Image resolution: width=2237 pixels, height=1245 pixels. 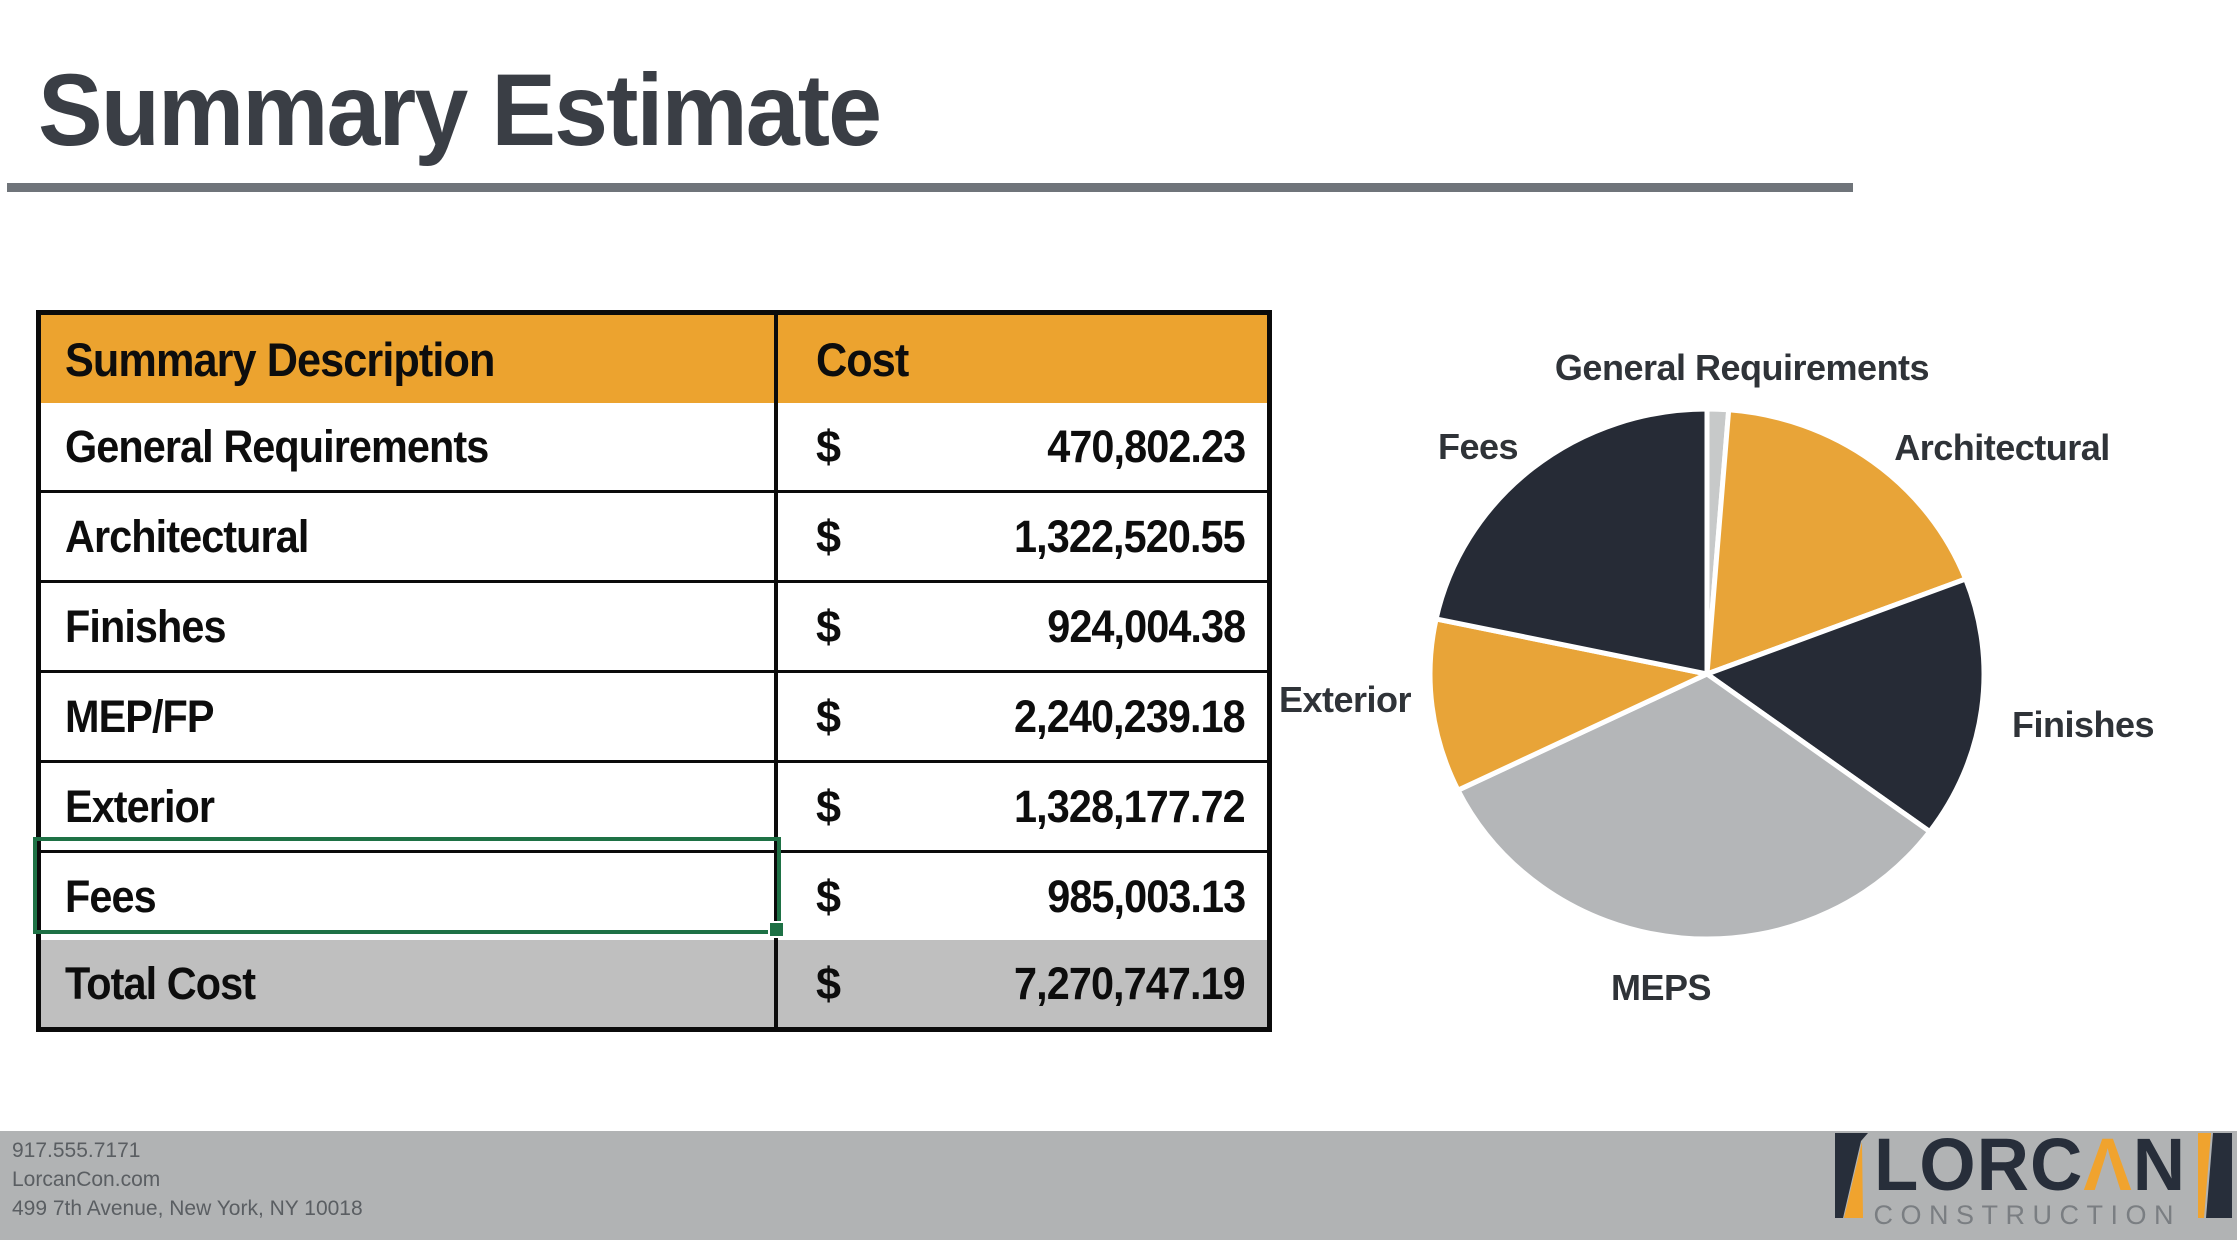 I want to click on lorcan-logo: LORCΛN CONSTRUCTION, so click(x=2033, y=1179).